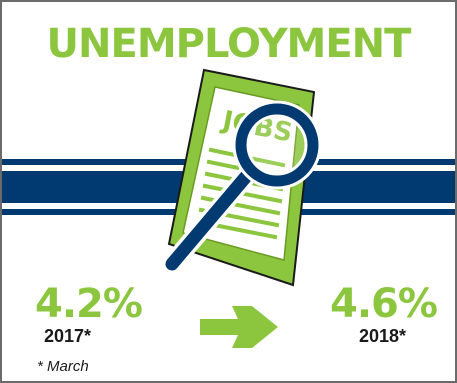 Image resolution: width=457 pixels, height=383 pixels. What do you see at coordinates (68, 336) in the screenshot?
I see `stat-year-2017: 2017*` at bounding box center [68, 336].